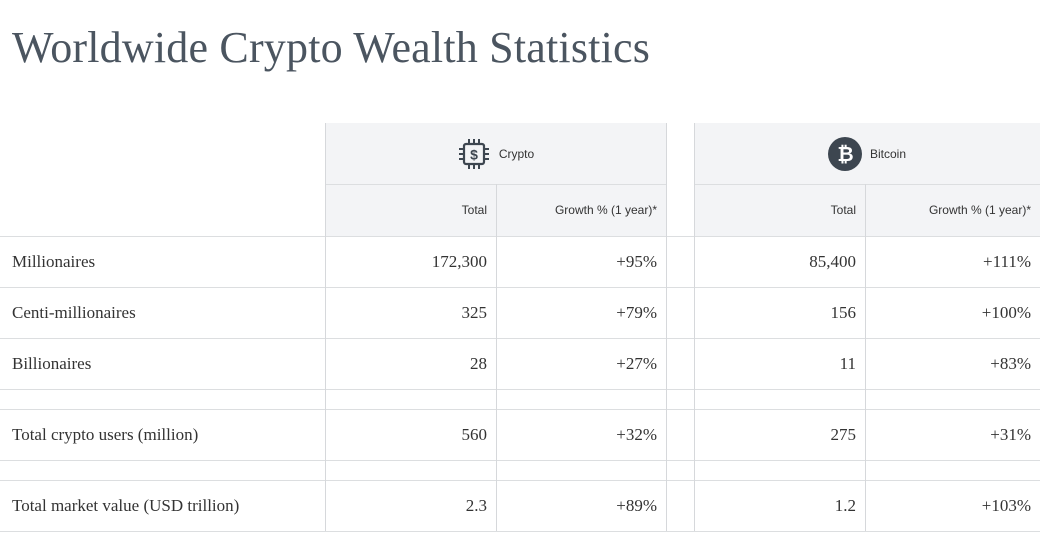 The height and width of the screenshot is (557, 1050). I want to click on crypto-total-cell: 28, so click(478, 363).